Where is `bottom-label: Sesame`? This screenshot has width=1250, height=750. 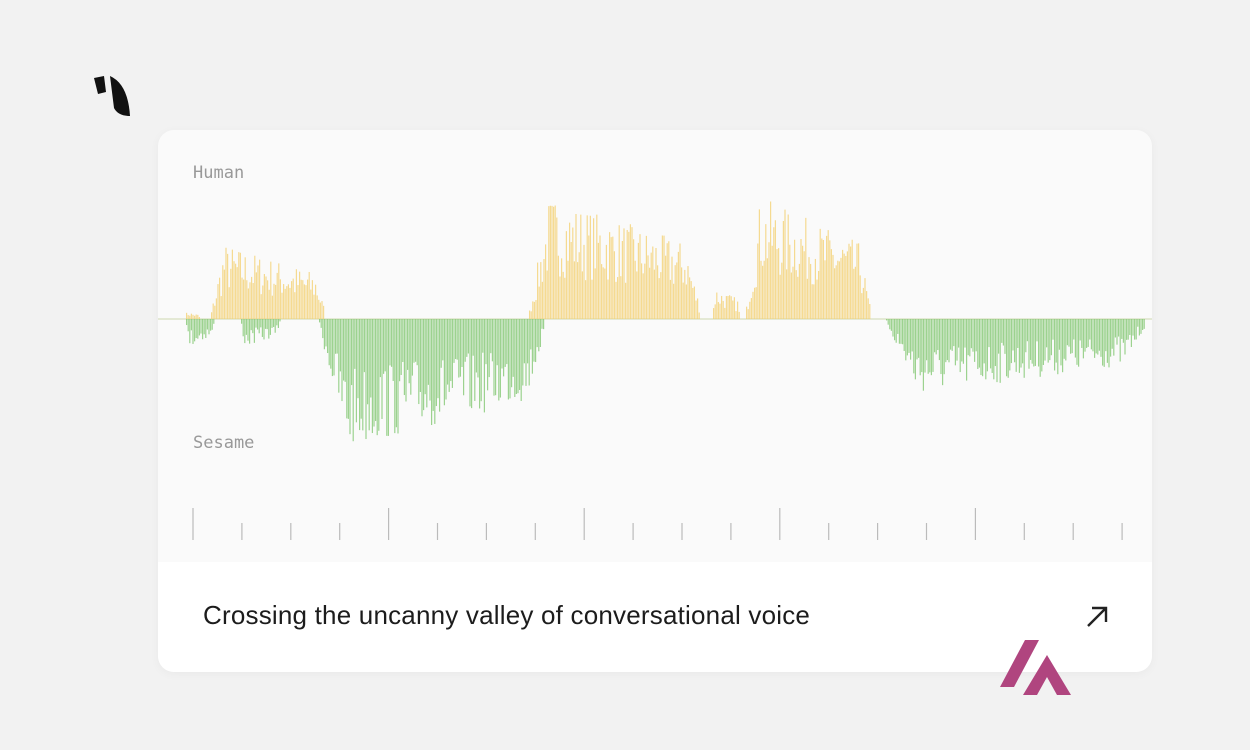
bottom-label: Sesame is located at coordinates (223, 443).